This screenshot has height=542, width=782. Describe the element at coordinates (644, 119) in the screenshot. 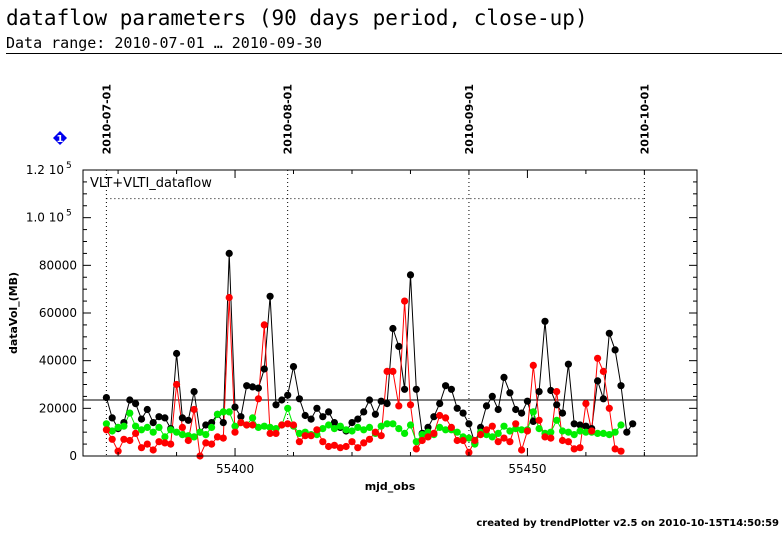

I see `date-marker-label: 2010-10-01` at that location.